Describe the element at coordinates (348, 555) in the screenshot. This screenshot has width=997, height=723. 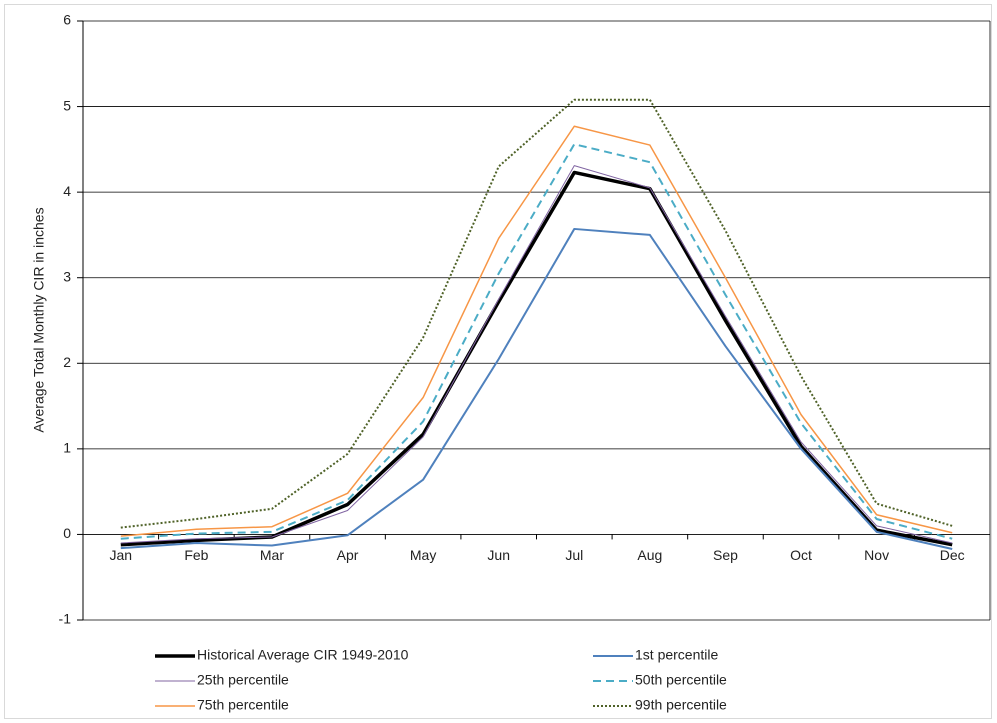
I see `x-tick-label: Apr` at that location.